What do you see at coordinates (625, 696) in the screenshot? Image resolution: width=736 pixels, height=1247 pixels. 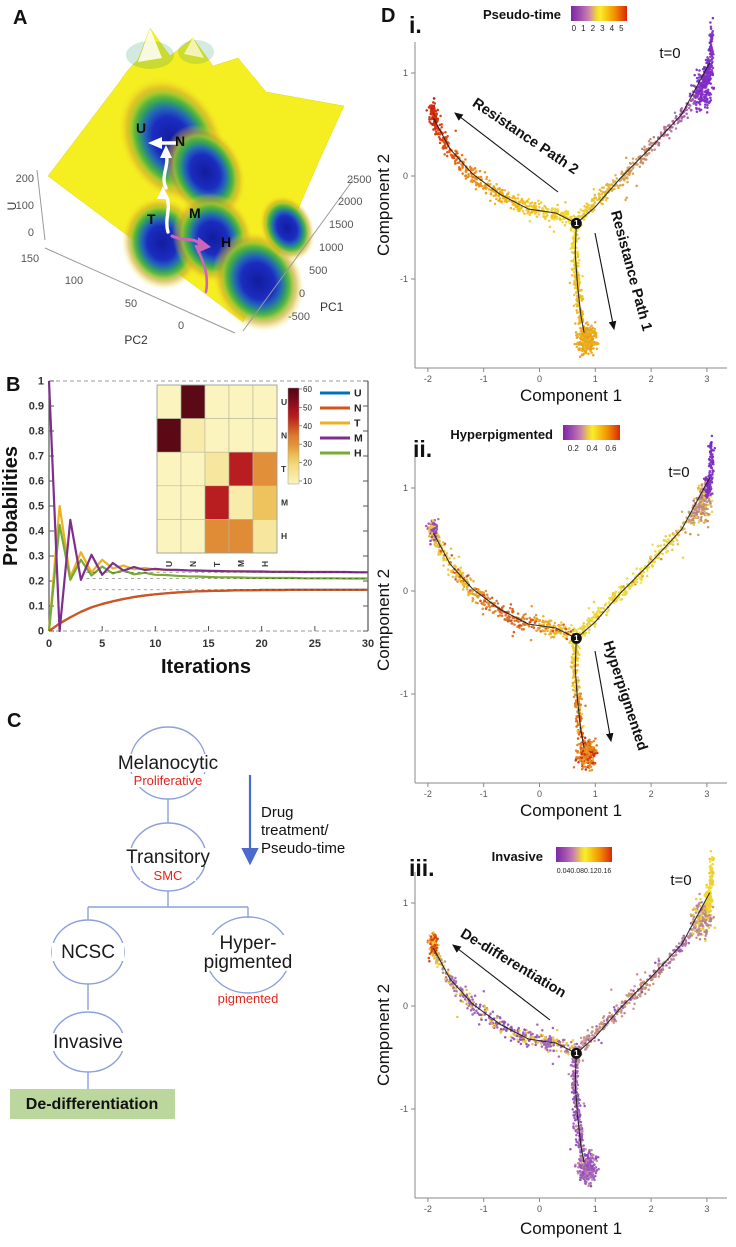 I see `svg-text: Hyperpigmented` at bounding box center [625, 696].